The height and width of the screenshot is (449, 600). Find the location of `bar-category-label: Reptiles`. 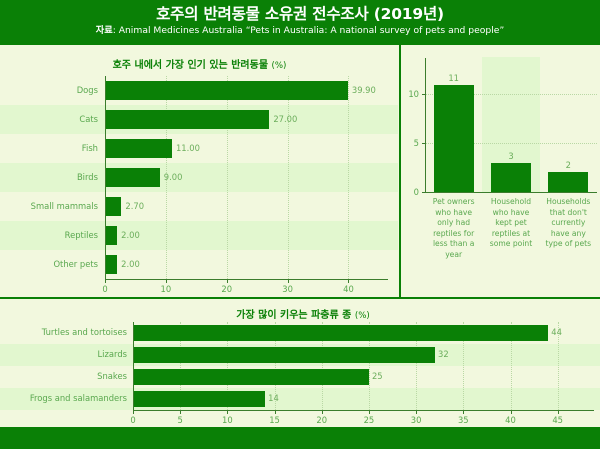

bar-category-label: Reptiles is located at coordinates (81, 234).